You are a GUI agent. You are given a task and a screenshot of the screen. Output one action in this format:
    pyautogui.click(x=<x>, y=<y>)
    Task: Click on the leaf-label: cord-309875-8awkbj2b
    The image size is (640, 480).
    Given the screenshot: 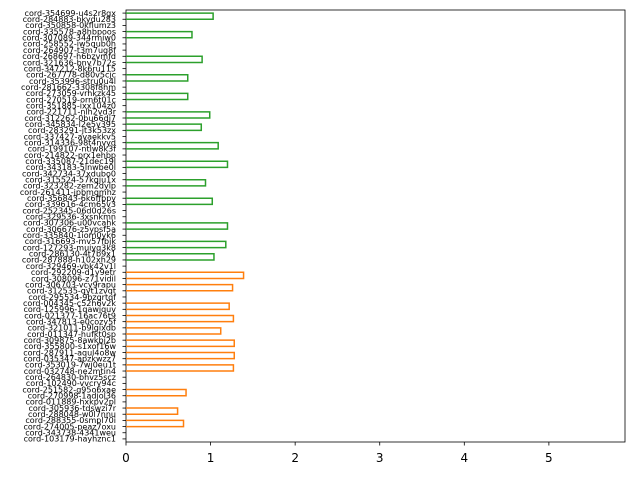 What is the action you would take?
    pyautogui.click(x=70, y=340)
    